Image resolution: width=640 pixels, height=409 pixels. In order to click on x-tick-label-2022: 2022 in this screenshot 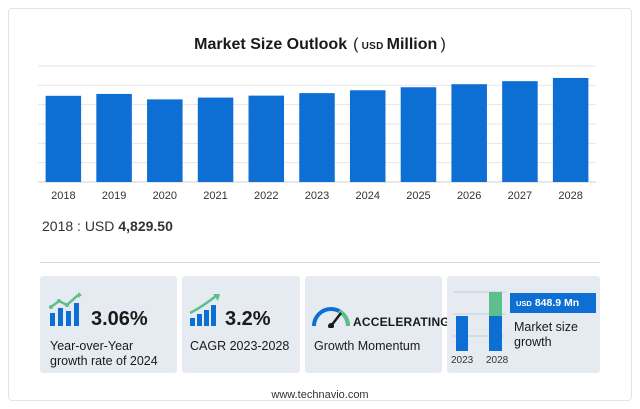, I will do `click(266, 196)`.